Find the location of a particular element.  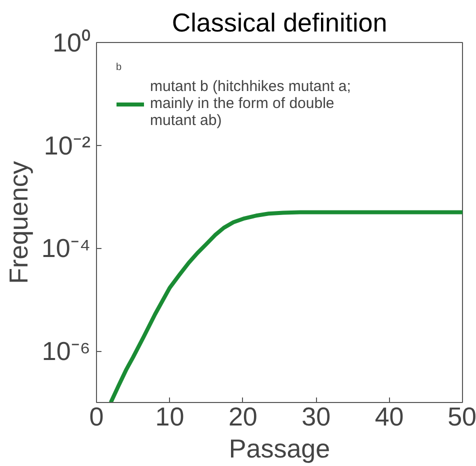

y-tick-label: 10⁻⁶ is located at coordinates (66, 351).